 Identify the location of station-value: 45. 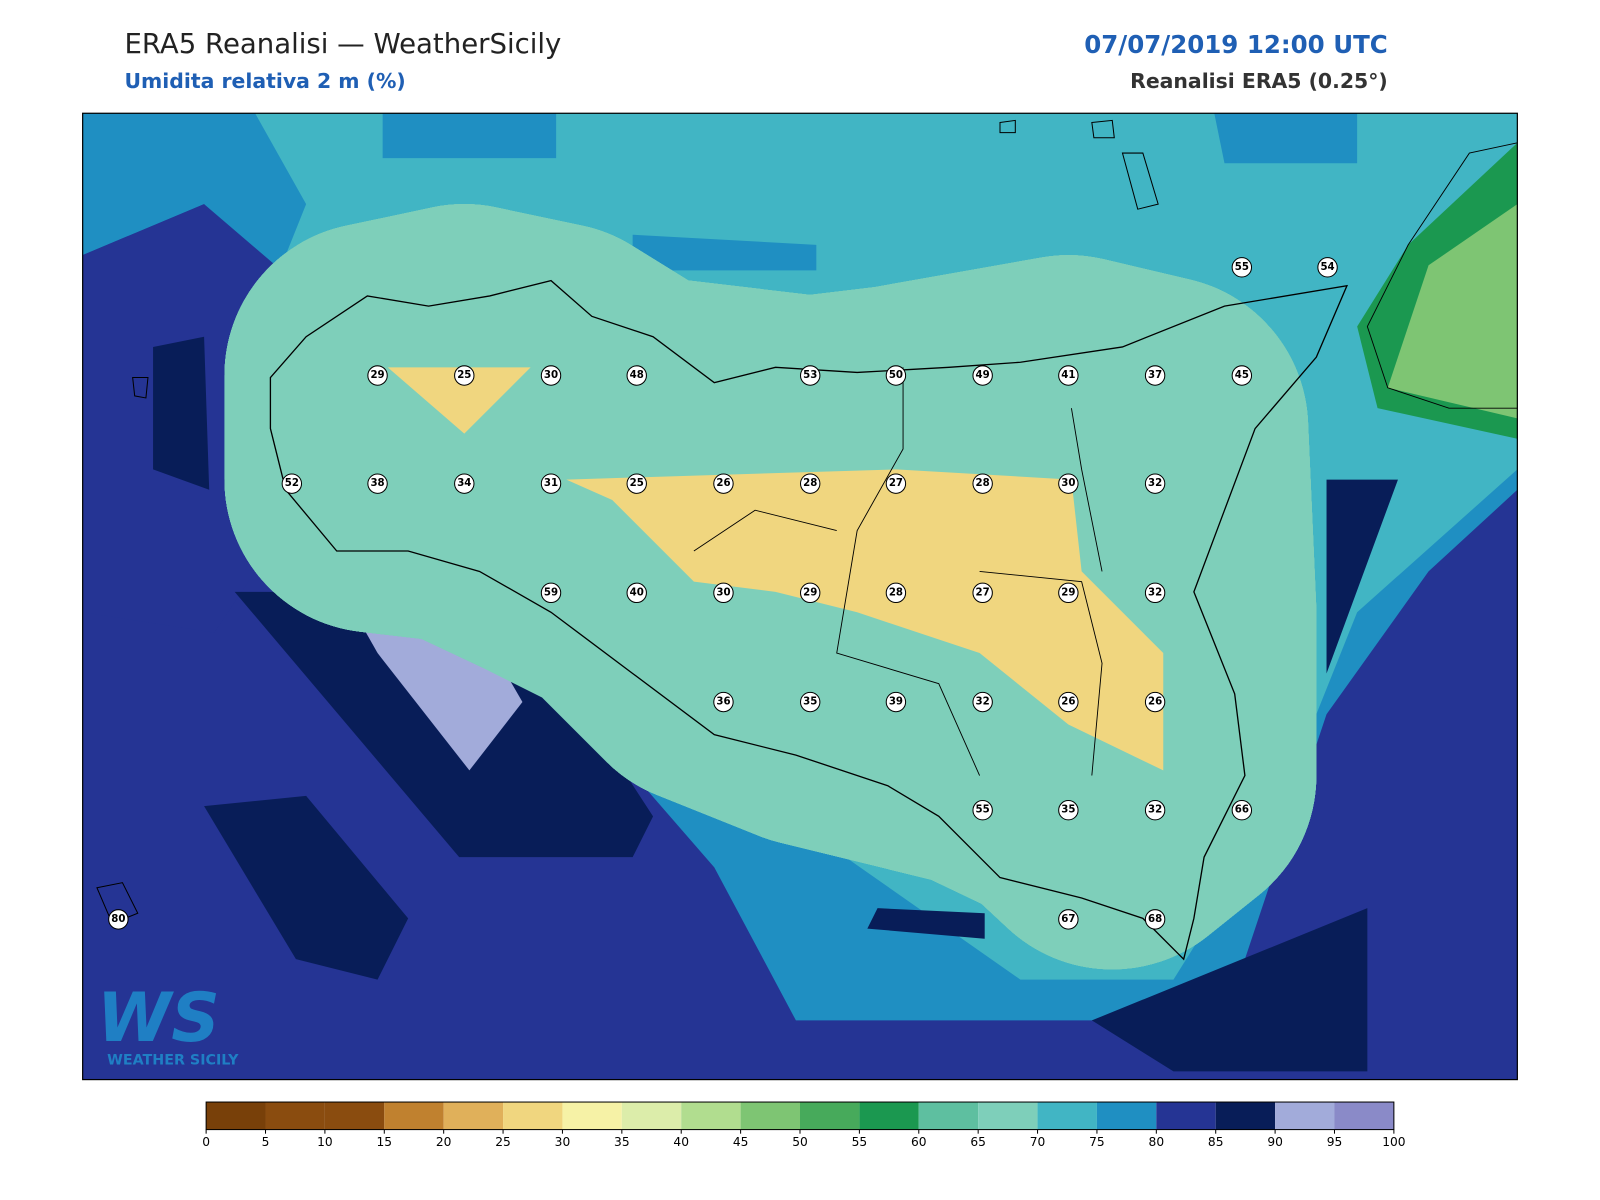
(1242, 375).